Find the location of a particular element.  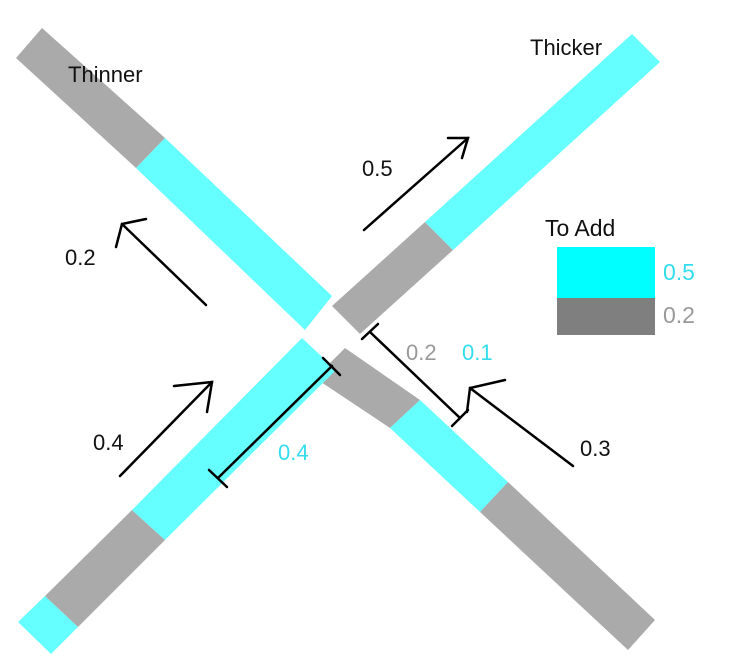

bar-down-grey-bottom is located at coordinates (567, 566).